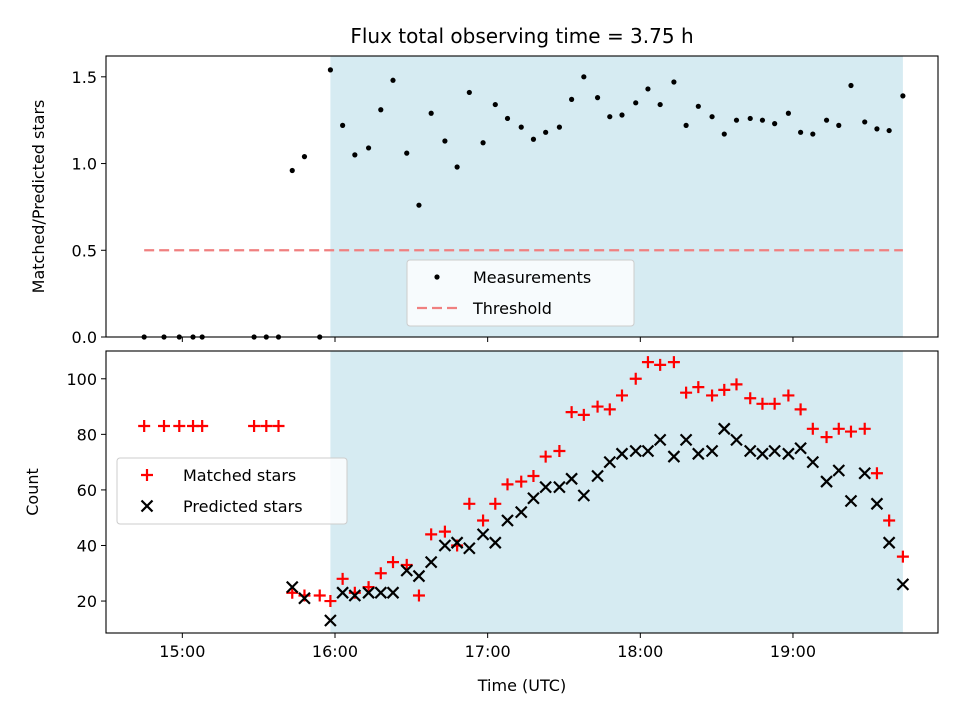 The height and width of the screenshot is (720, 960). Describe the element at coordinates (87, 601) in the screenshot. I see `y-tick-label: 20` at that location.